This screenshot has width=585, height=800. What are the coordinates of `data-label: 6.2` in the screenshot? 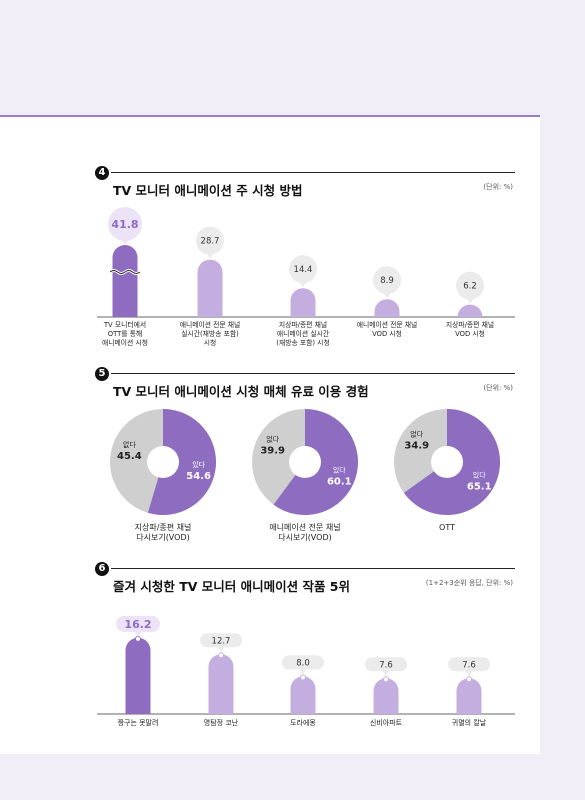 It's located at (470, 287).